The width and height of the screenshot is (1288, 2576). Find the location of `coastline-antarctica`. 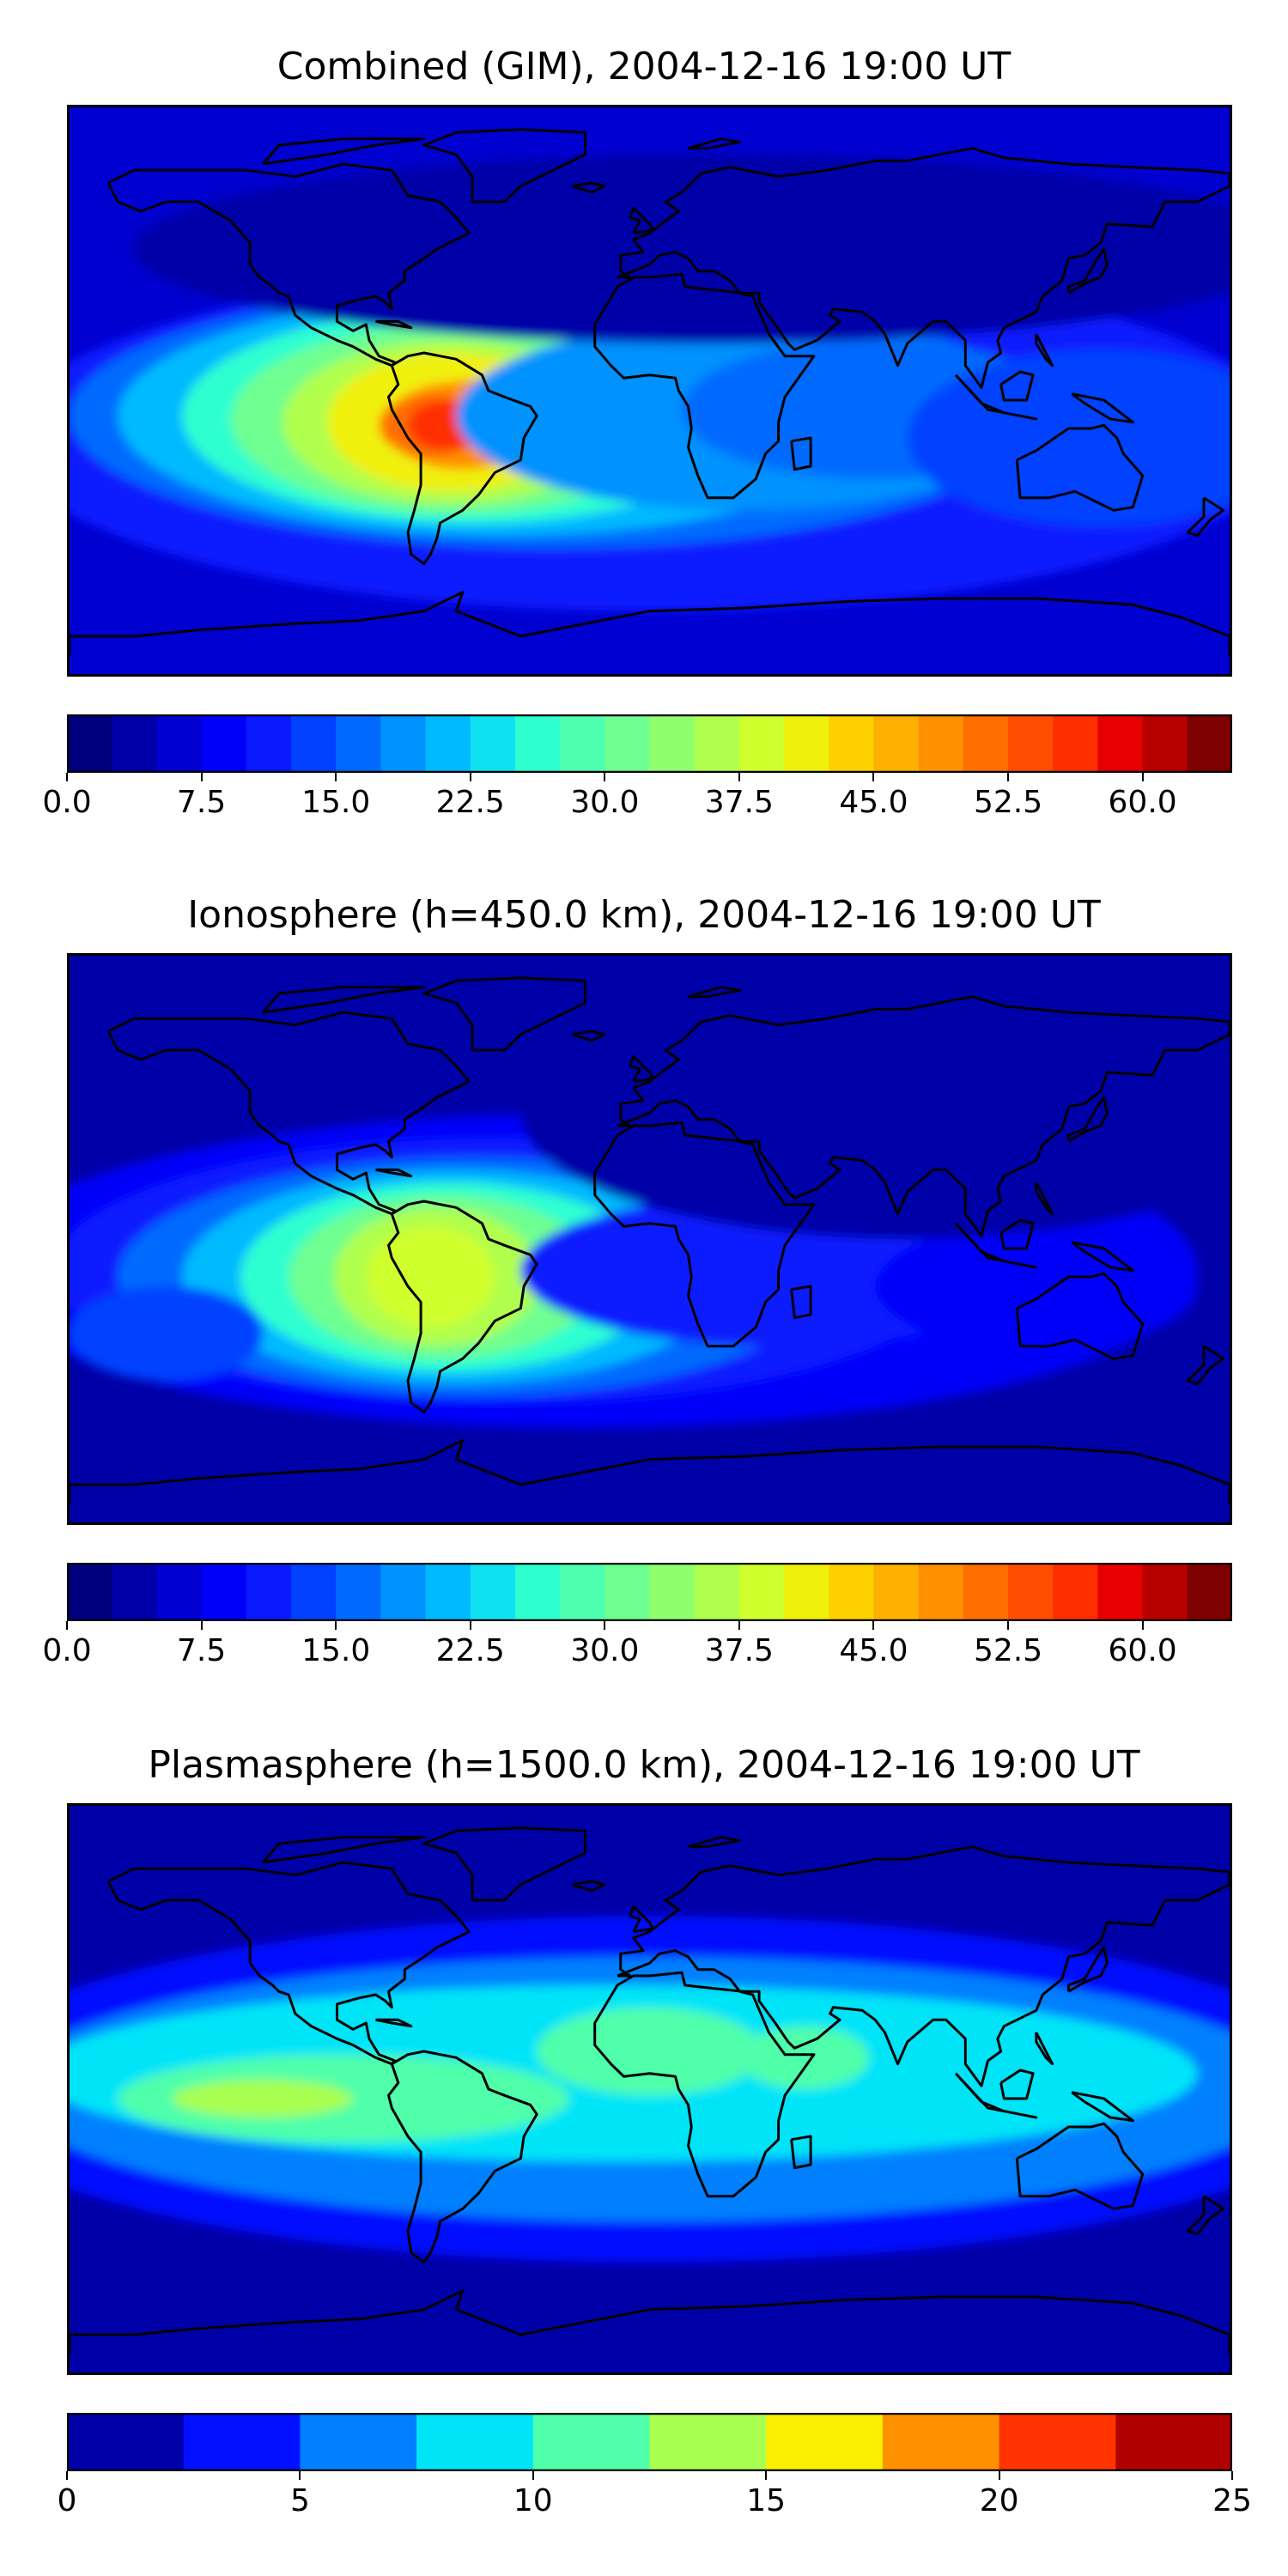

coastline-antarctica is located at coordinates (650, 1471).